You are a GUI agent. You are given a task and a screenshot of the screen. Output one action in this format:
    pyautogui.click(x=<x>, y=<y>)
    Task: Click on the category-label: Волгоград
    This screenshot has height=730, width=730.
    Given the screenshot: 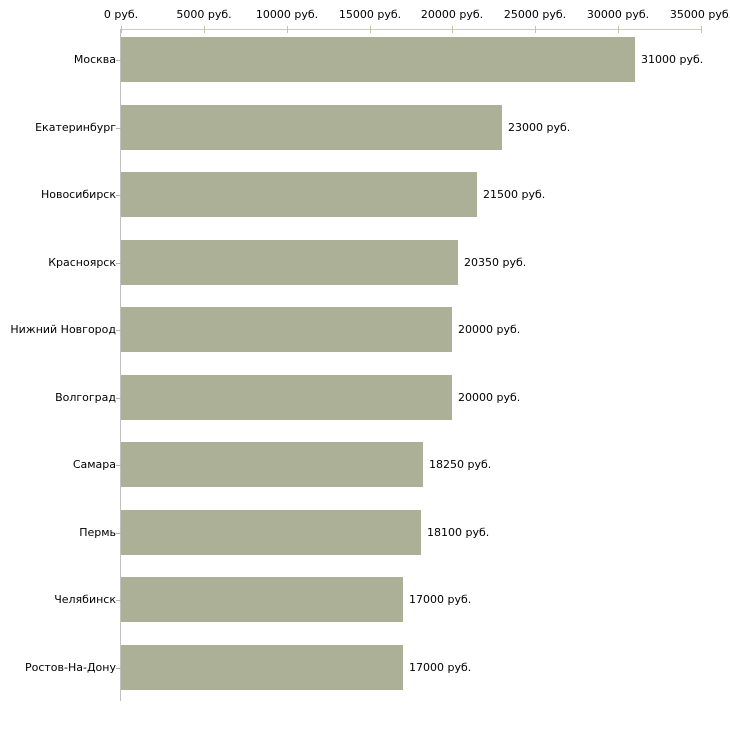 What is the action you would take?
    pyautogui.click(x=85, y=397)
    